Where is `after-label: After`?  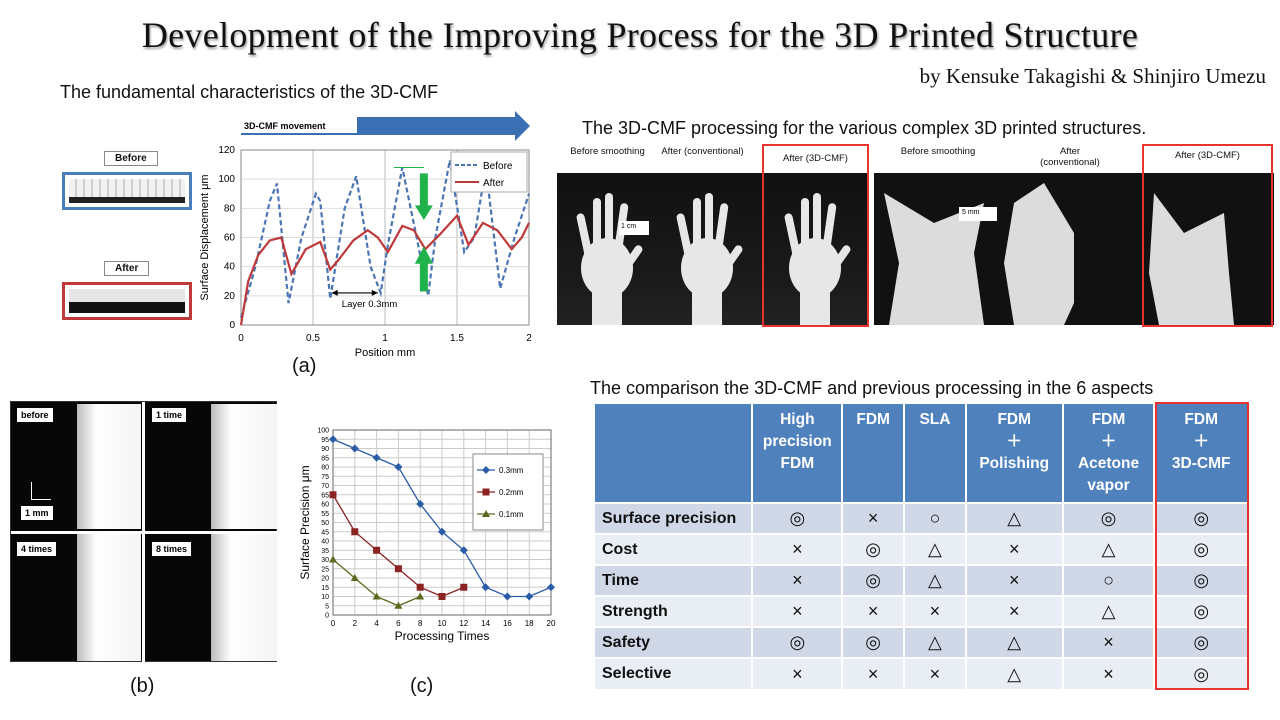
after-label: After is located at coordinates (127, 268).